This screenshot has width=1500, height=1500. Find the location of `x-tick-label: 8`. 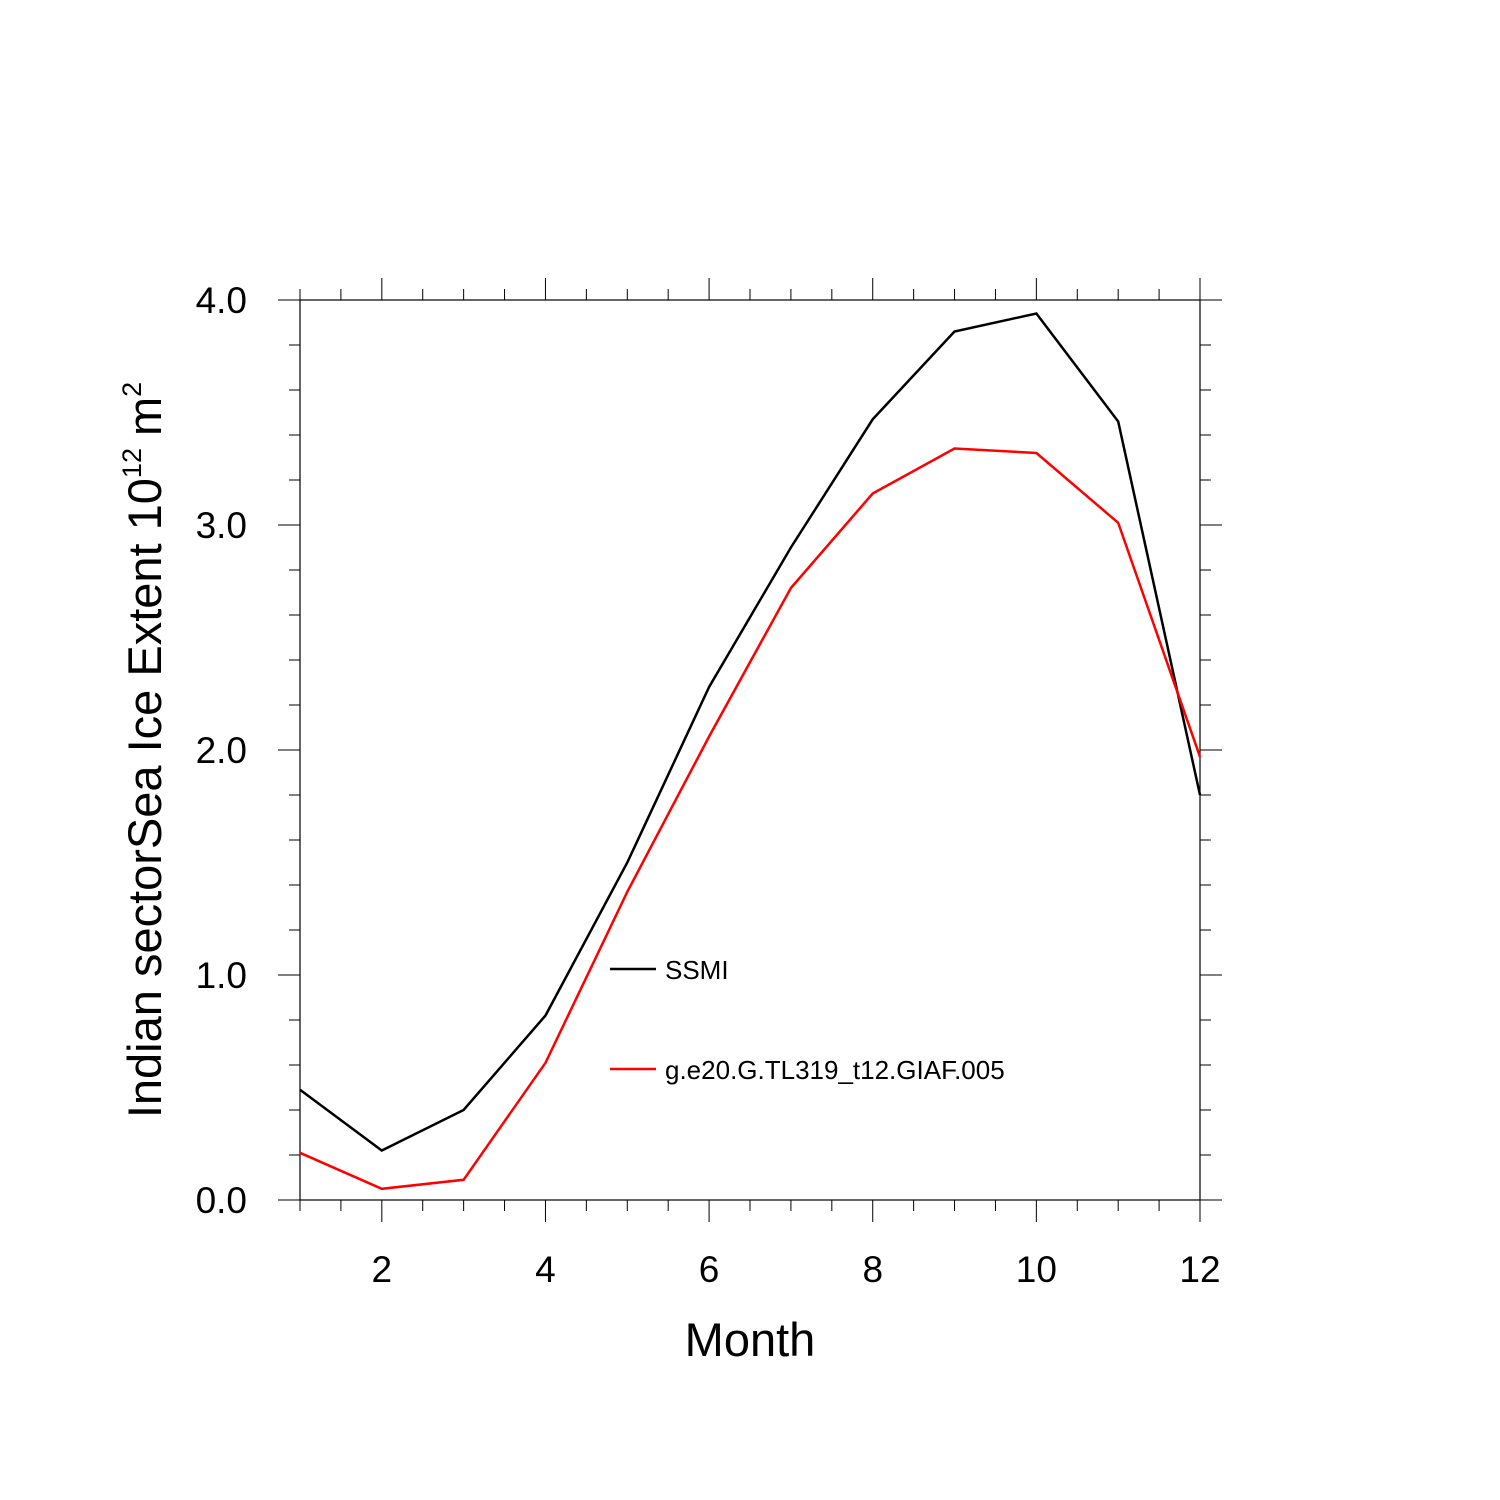

x-tick-label: 8 is located at coordinates (872, 1269).